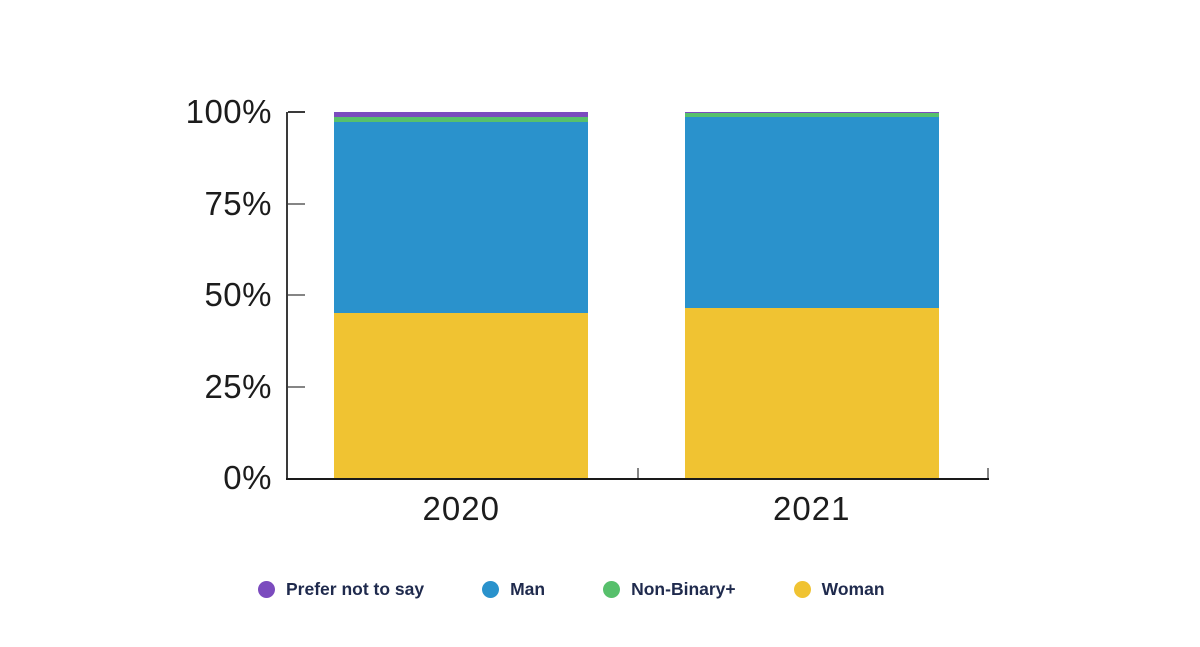  Describe the element at coordinates (461, 217) in the screenshot. I see `bar-segment-man-2020` at that location.